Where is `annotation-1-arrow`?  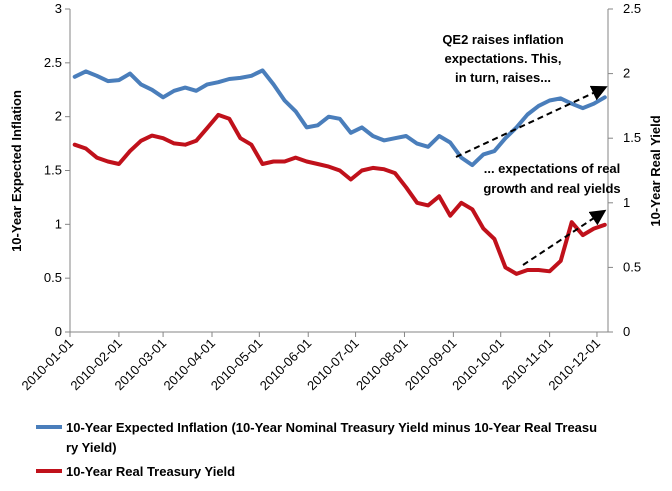
annotation-1-arrow is located at coordinates (531, 121).